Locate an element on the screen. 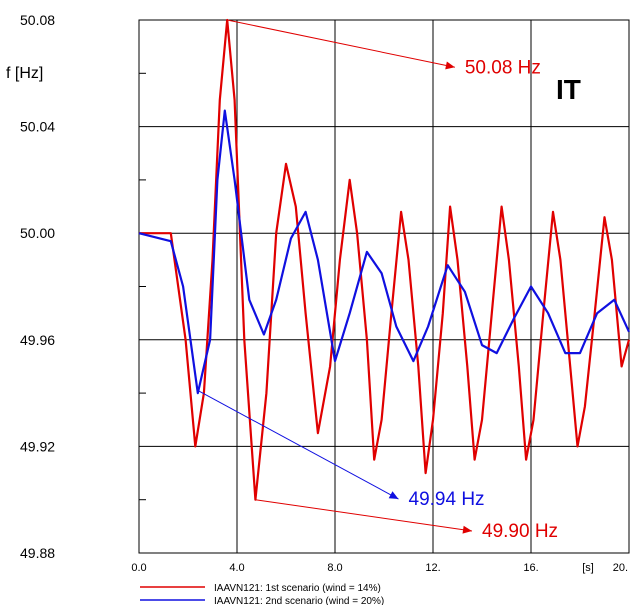  annotation-label-2: 49.94 Hz is located at coordinates (447, 499).